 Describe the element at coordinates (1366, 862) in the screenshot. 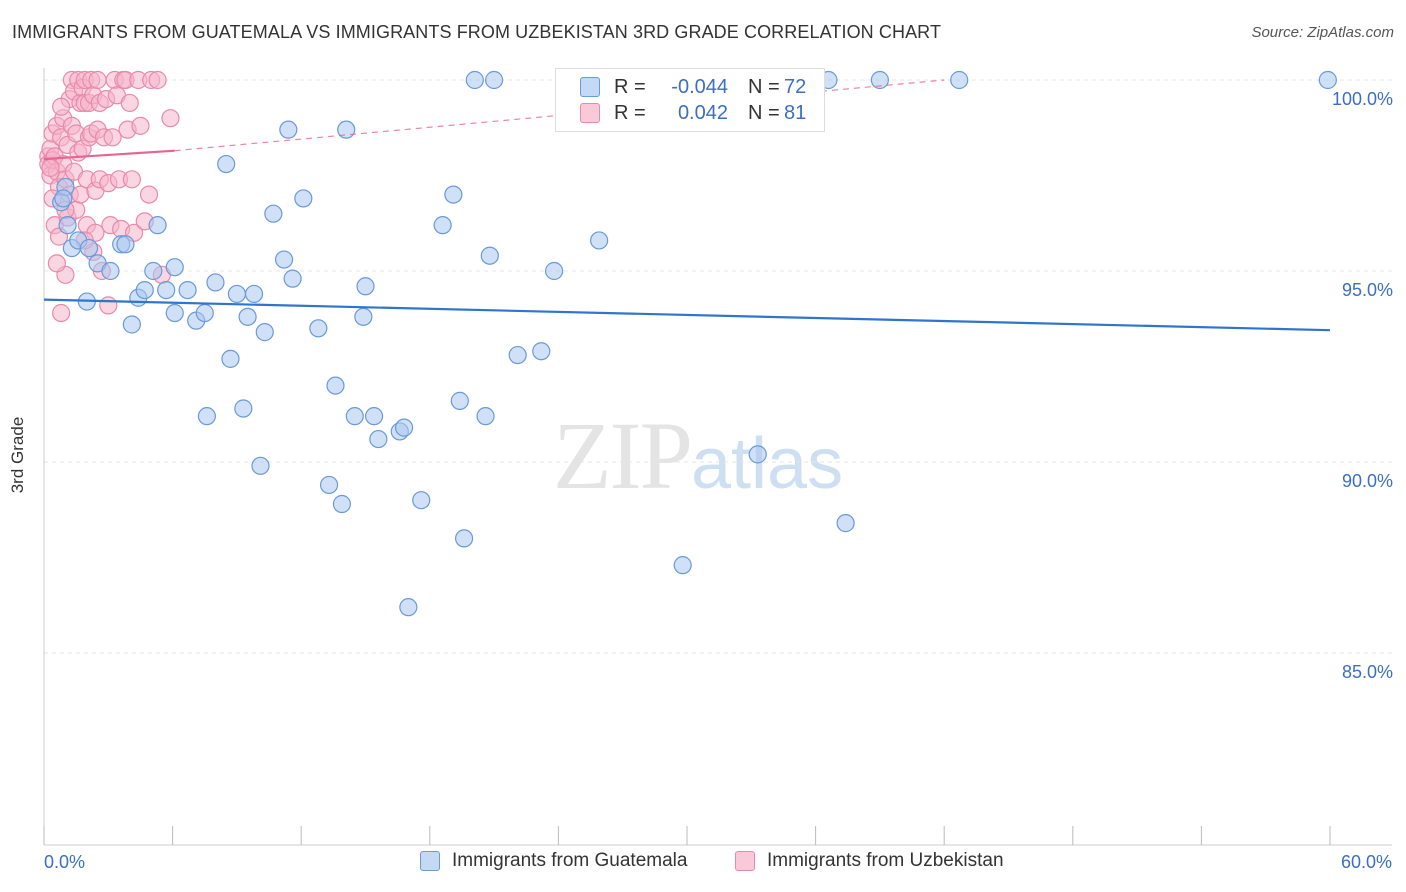

I see `x-tick-label-max: 60.0%` at that location.